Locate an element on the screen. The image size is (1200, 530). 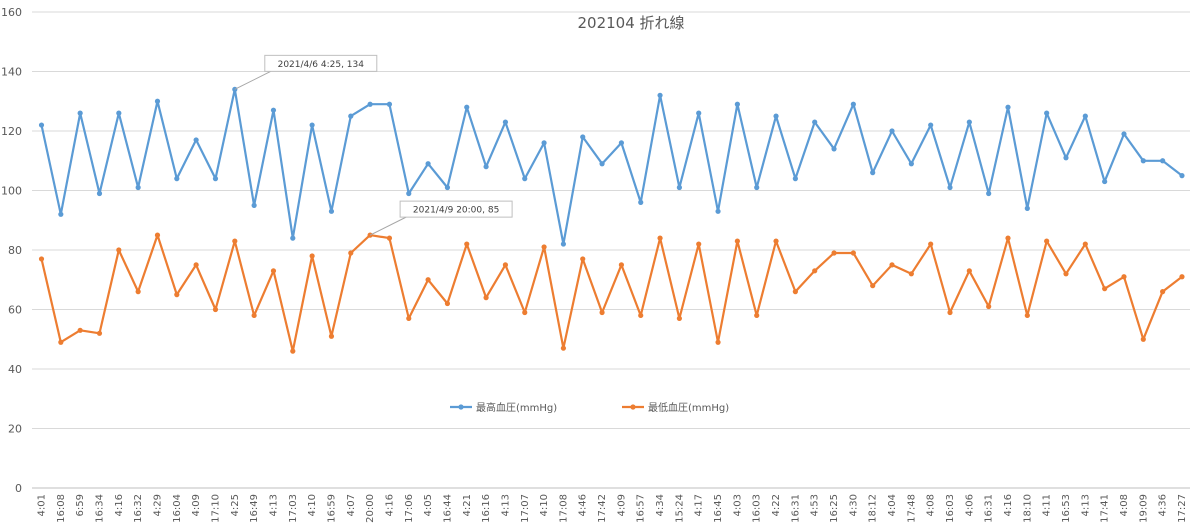
x-tick-label: 16:49 is located at coordinates (254, 508).